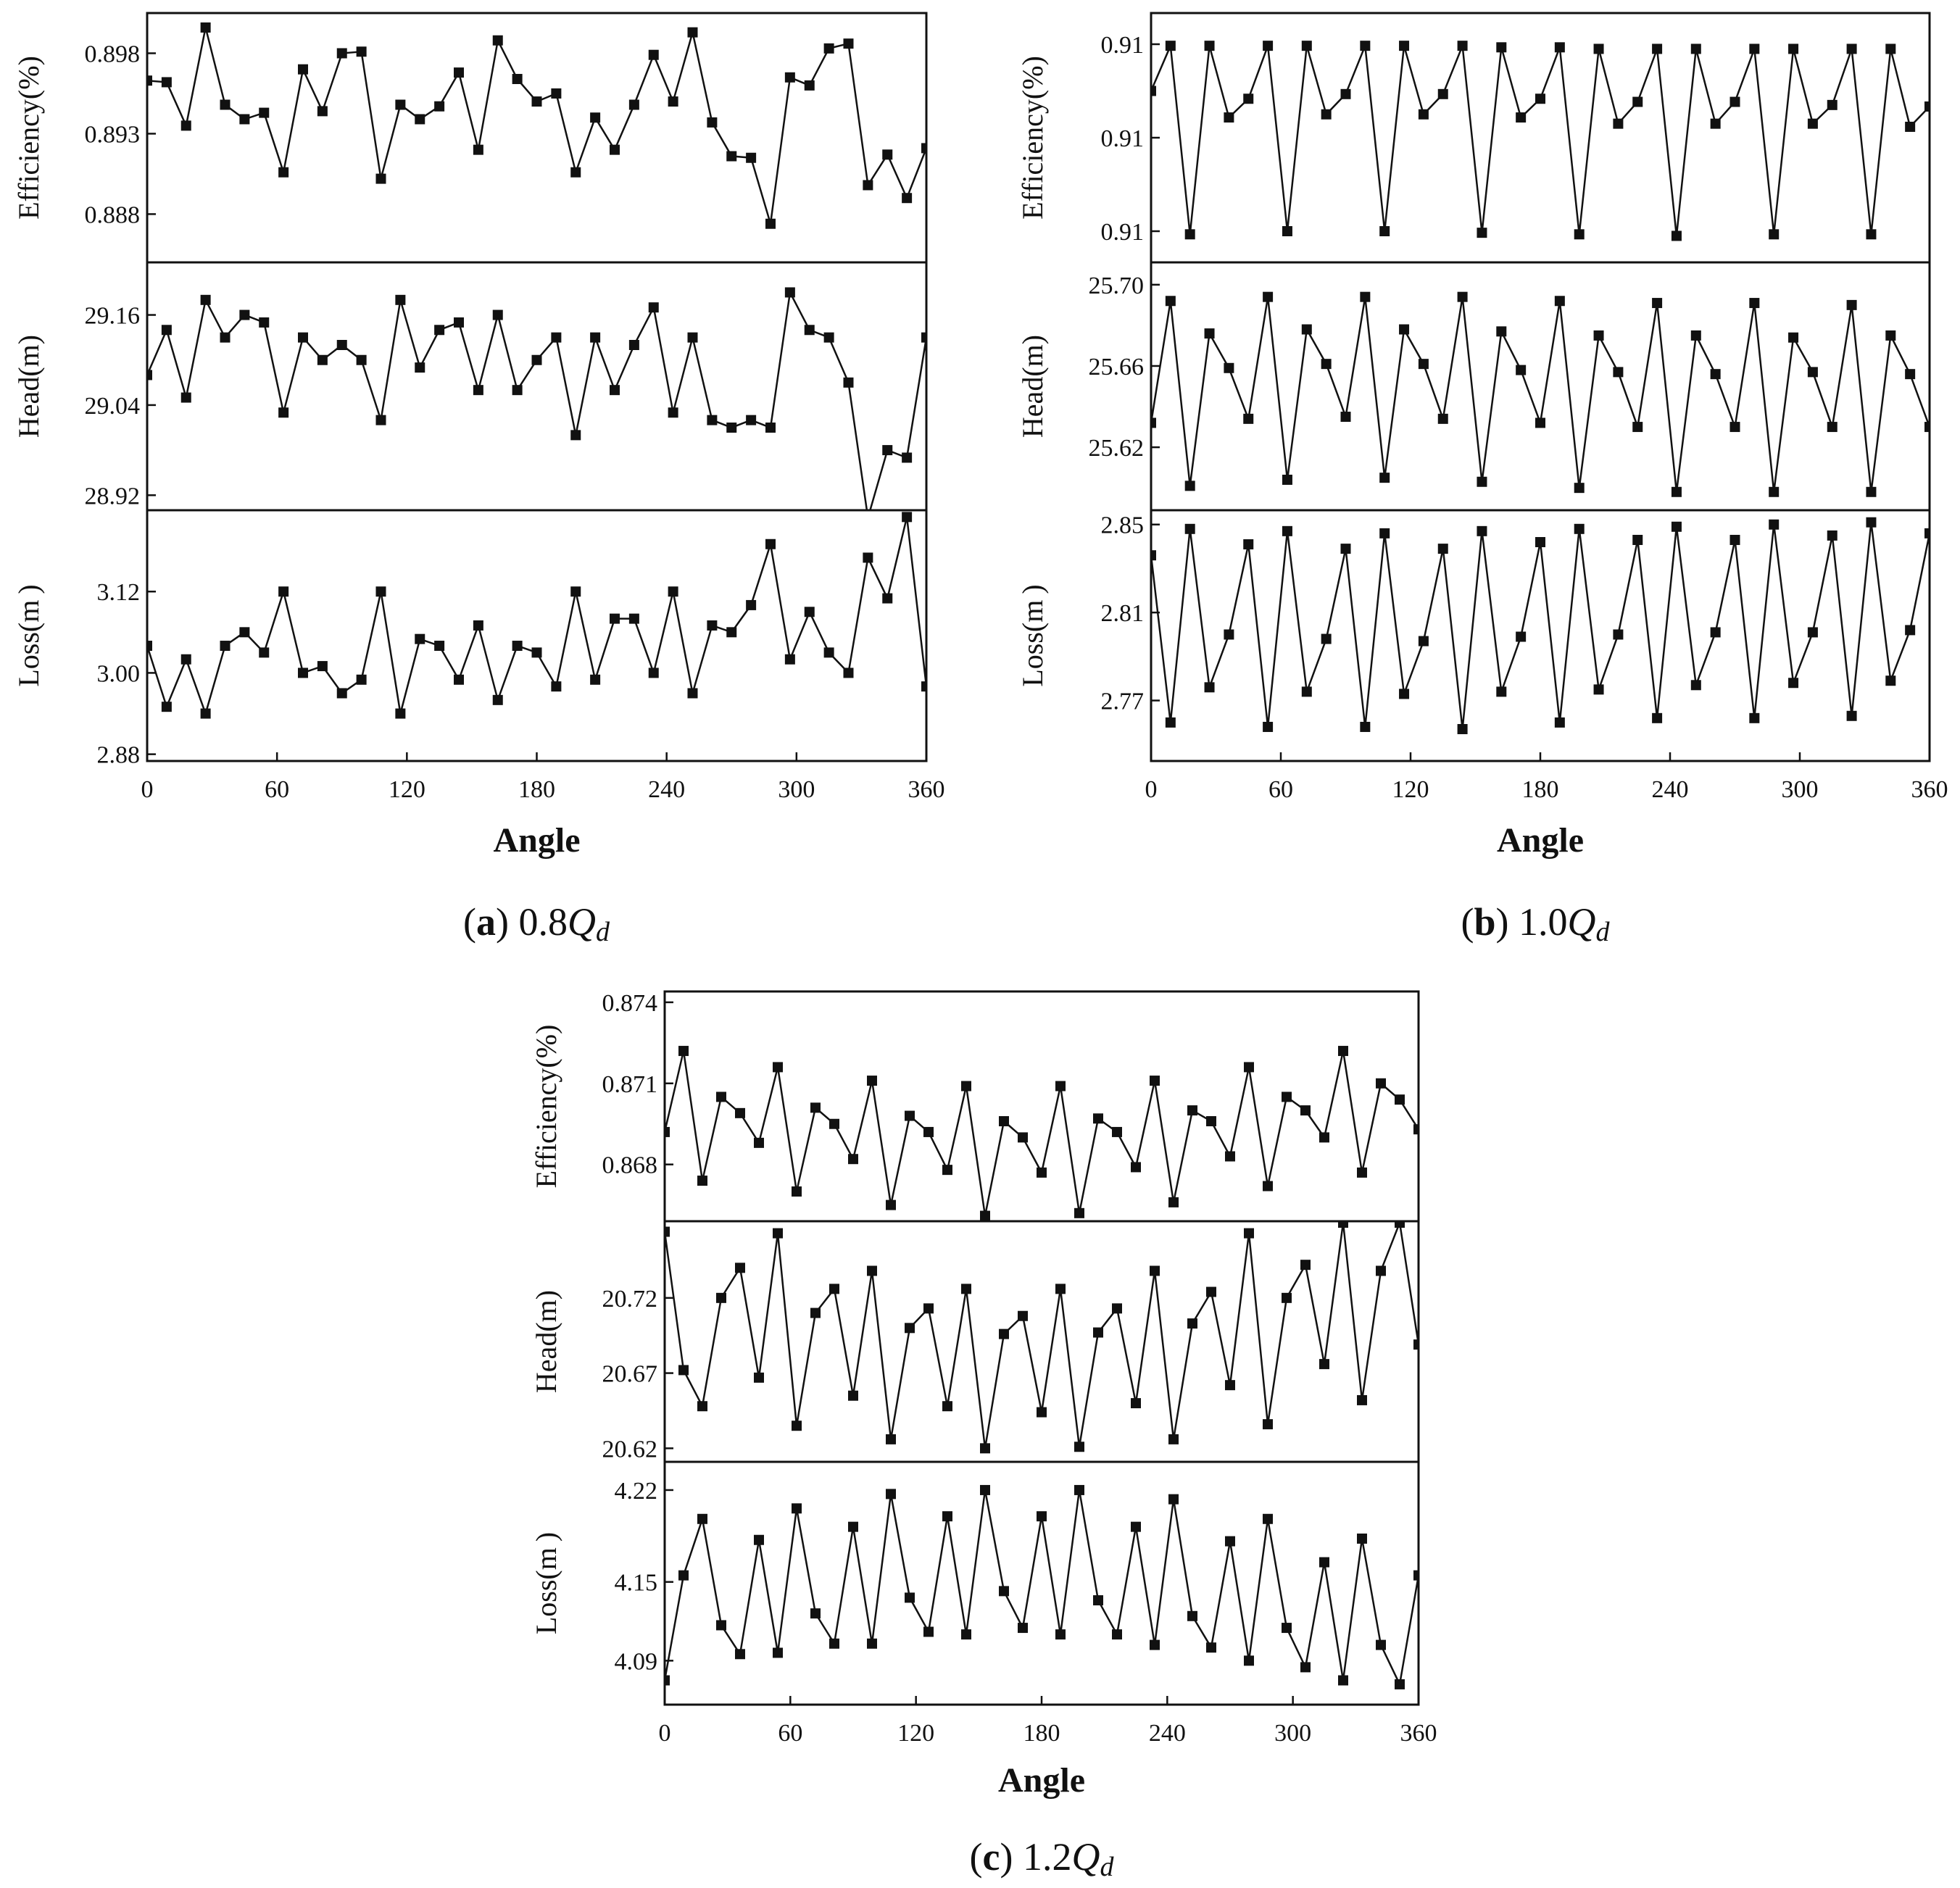  I want to click on y-tick-label: 4.09, so click(636, 1662).